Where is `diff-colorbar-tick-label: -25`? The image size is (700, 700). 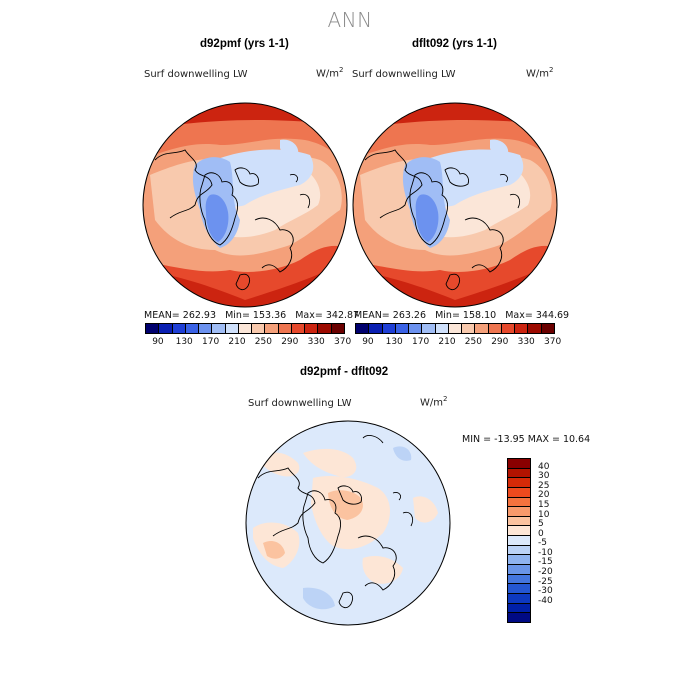
diff-colorbar-tick-label: -25 is located at coordinates (545, 581).